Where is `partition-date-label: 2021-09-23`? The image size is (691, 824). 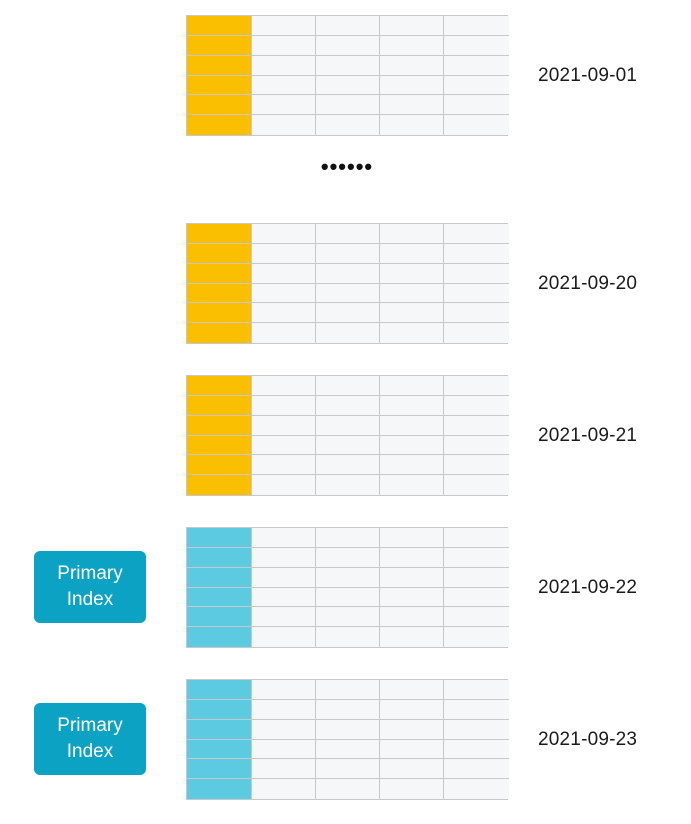
partition-date-label: 2021-09-23 is located at coordinates (588, 739).